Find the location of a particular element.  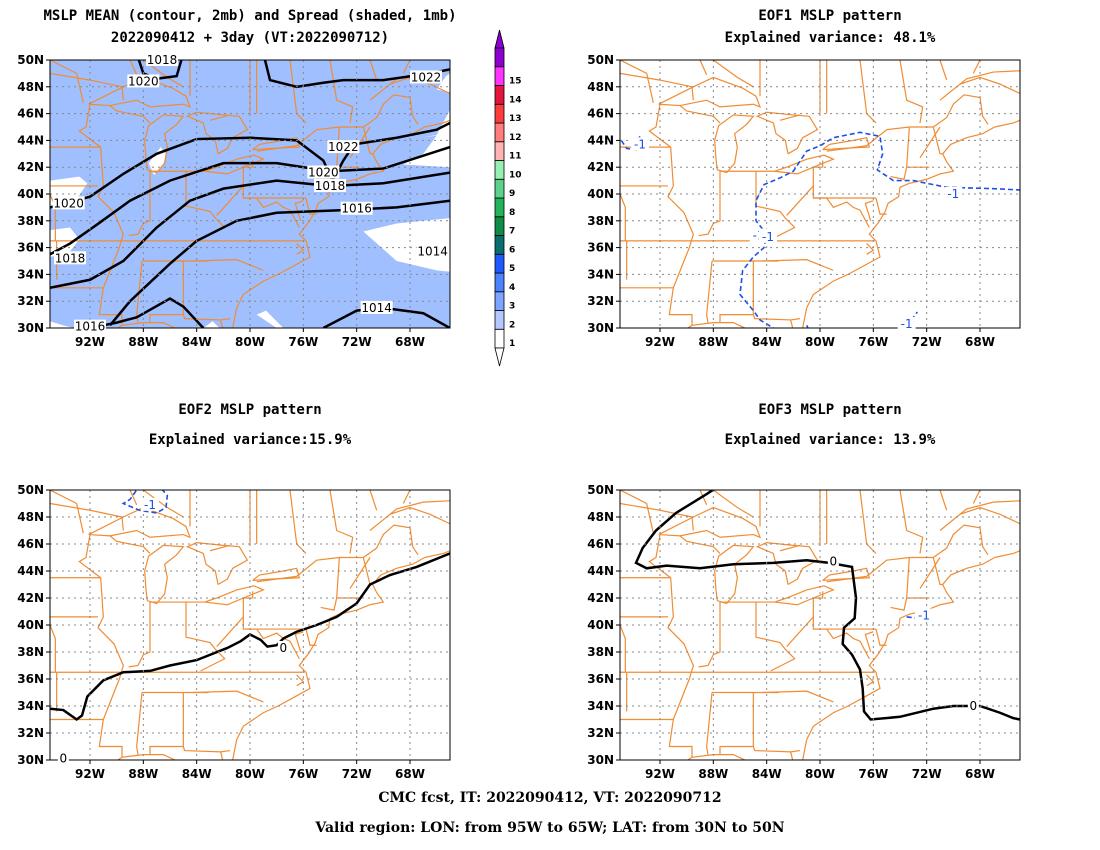

contour-label: 1014 is located at coordinates (432, 251).